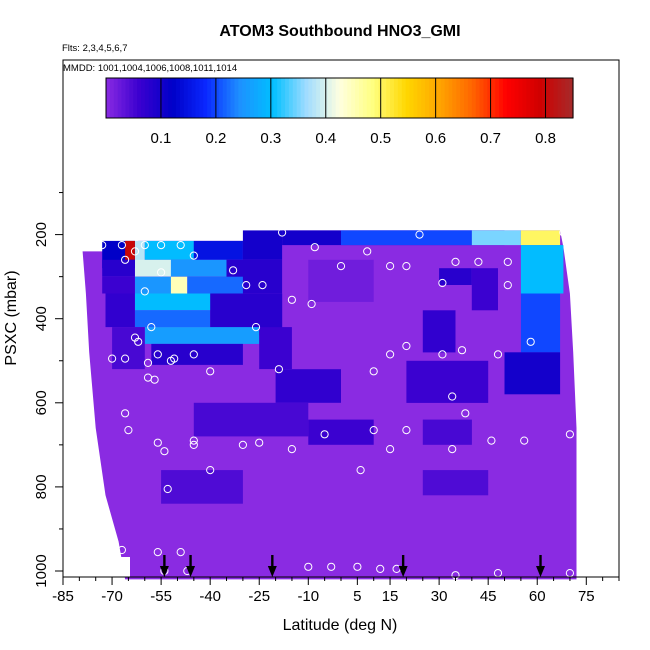 This screenshot has width=650, height=650. I want to click on y-tick-label: 400, so click(41, 318).